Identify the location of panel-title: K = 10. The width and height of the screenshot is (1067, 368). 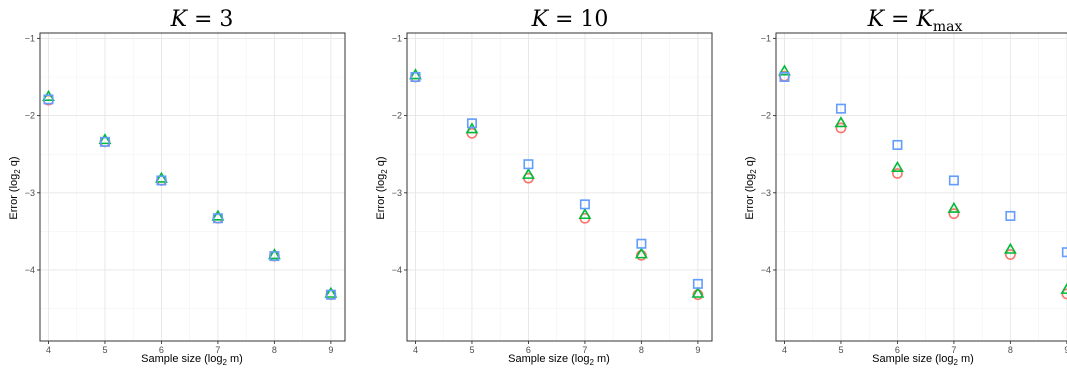
(570, 19).